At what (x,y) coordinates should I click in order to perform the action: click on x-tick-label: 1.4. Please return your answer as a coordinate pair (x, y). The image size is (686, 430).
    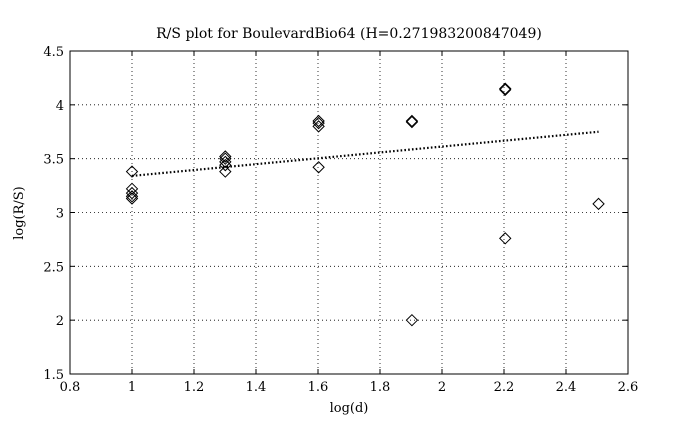
    Looking at the image, I should click on (256, 387).